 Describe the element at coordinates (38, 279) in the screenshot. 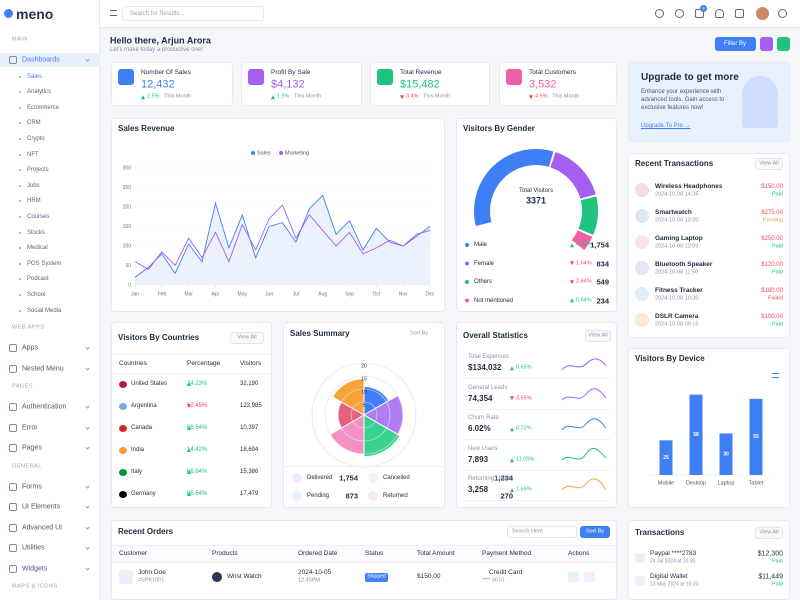

I see `submenu-item: Podcast` at that location.